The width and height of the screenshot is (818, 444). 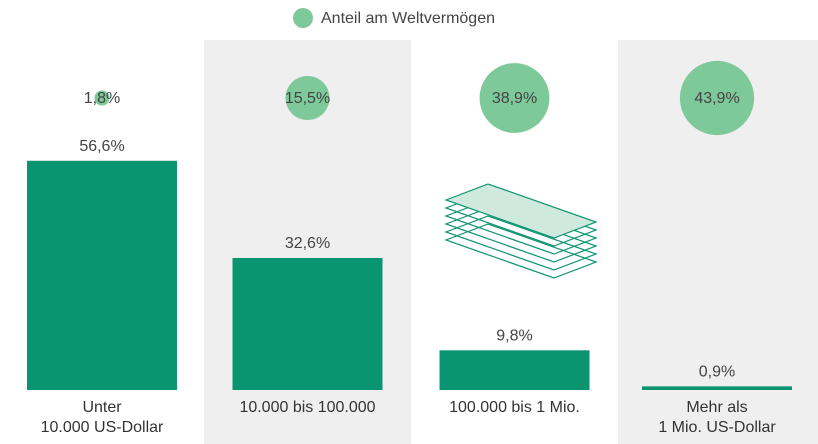 What do you see at coordinates (514, 407) in the screenshot?
I see `x-tick-label: 100.000 bis 1 Mio.` at bounding box center [514, 407].